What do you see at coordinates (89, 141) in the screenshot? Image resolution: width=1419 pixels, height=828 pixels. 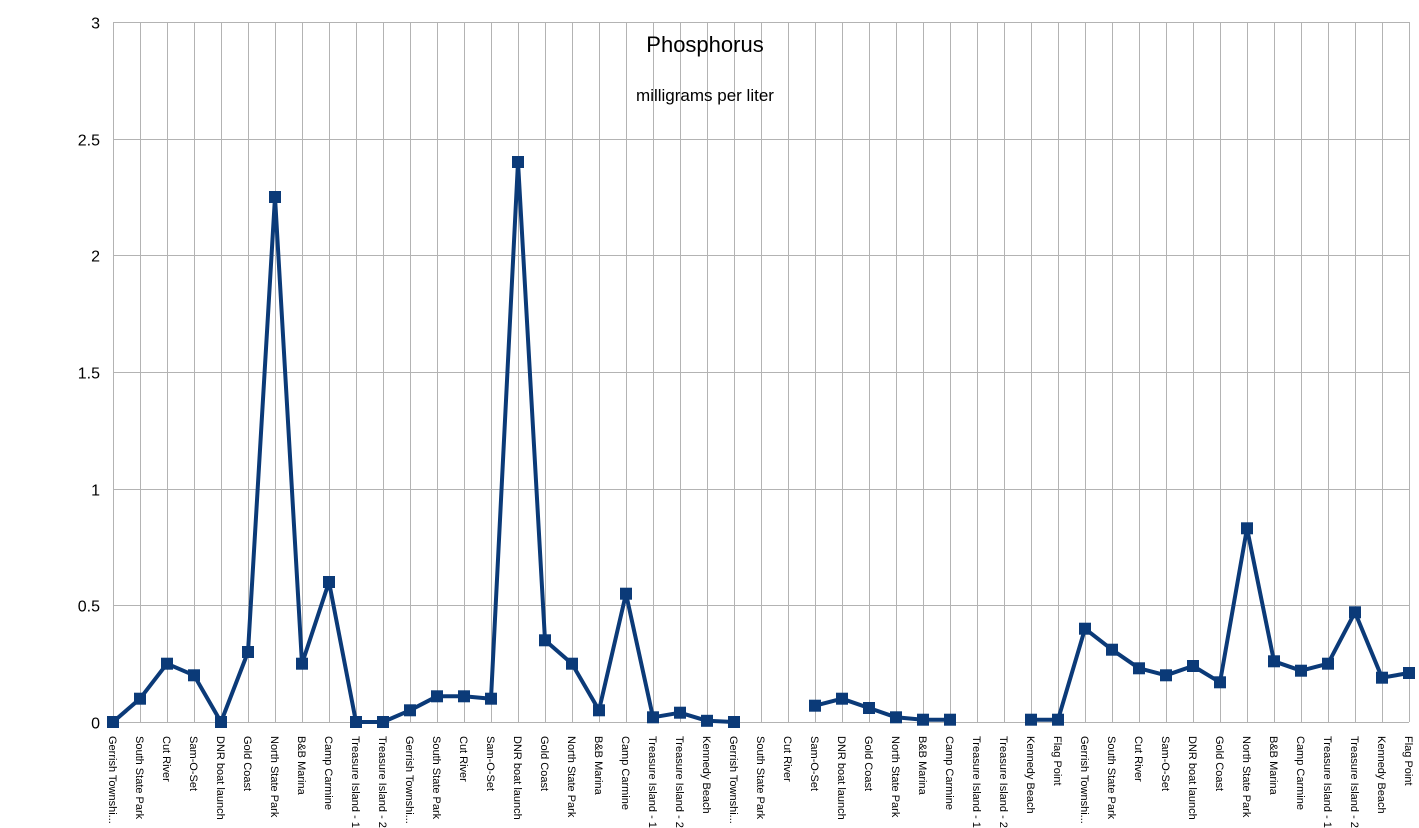 I see `y-tick-label: 2.5` at bounding box center [89, 141].